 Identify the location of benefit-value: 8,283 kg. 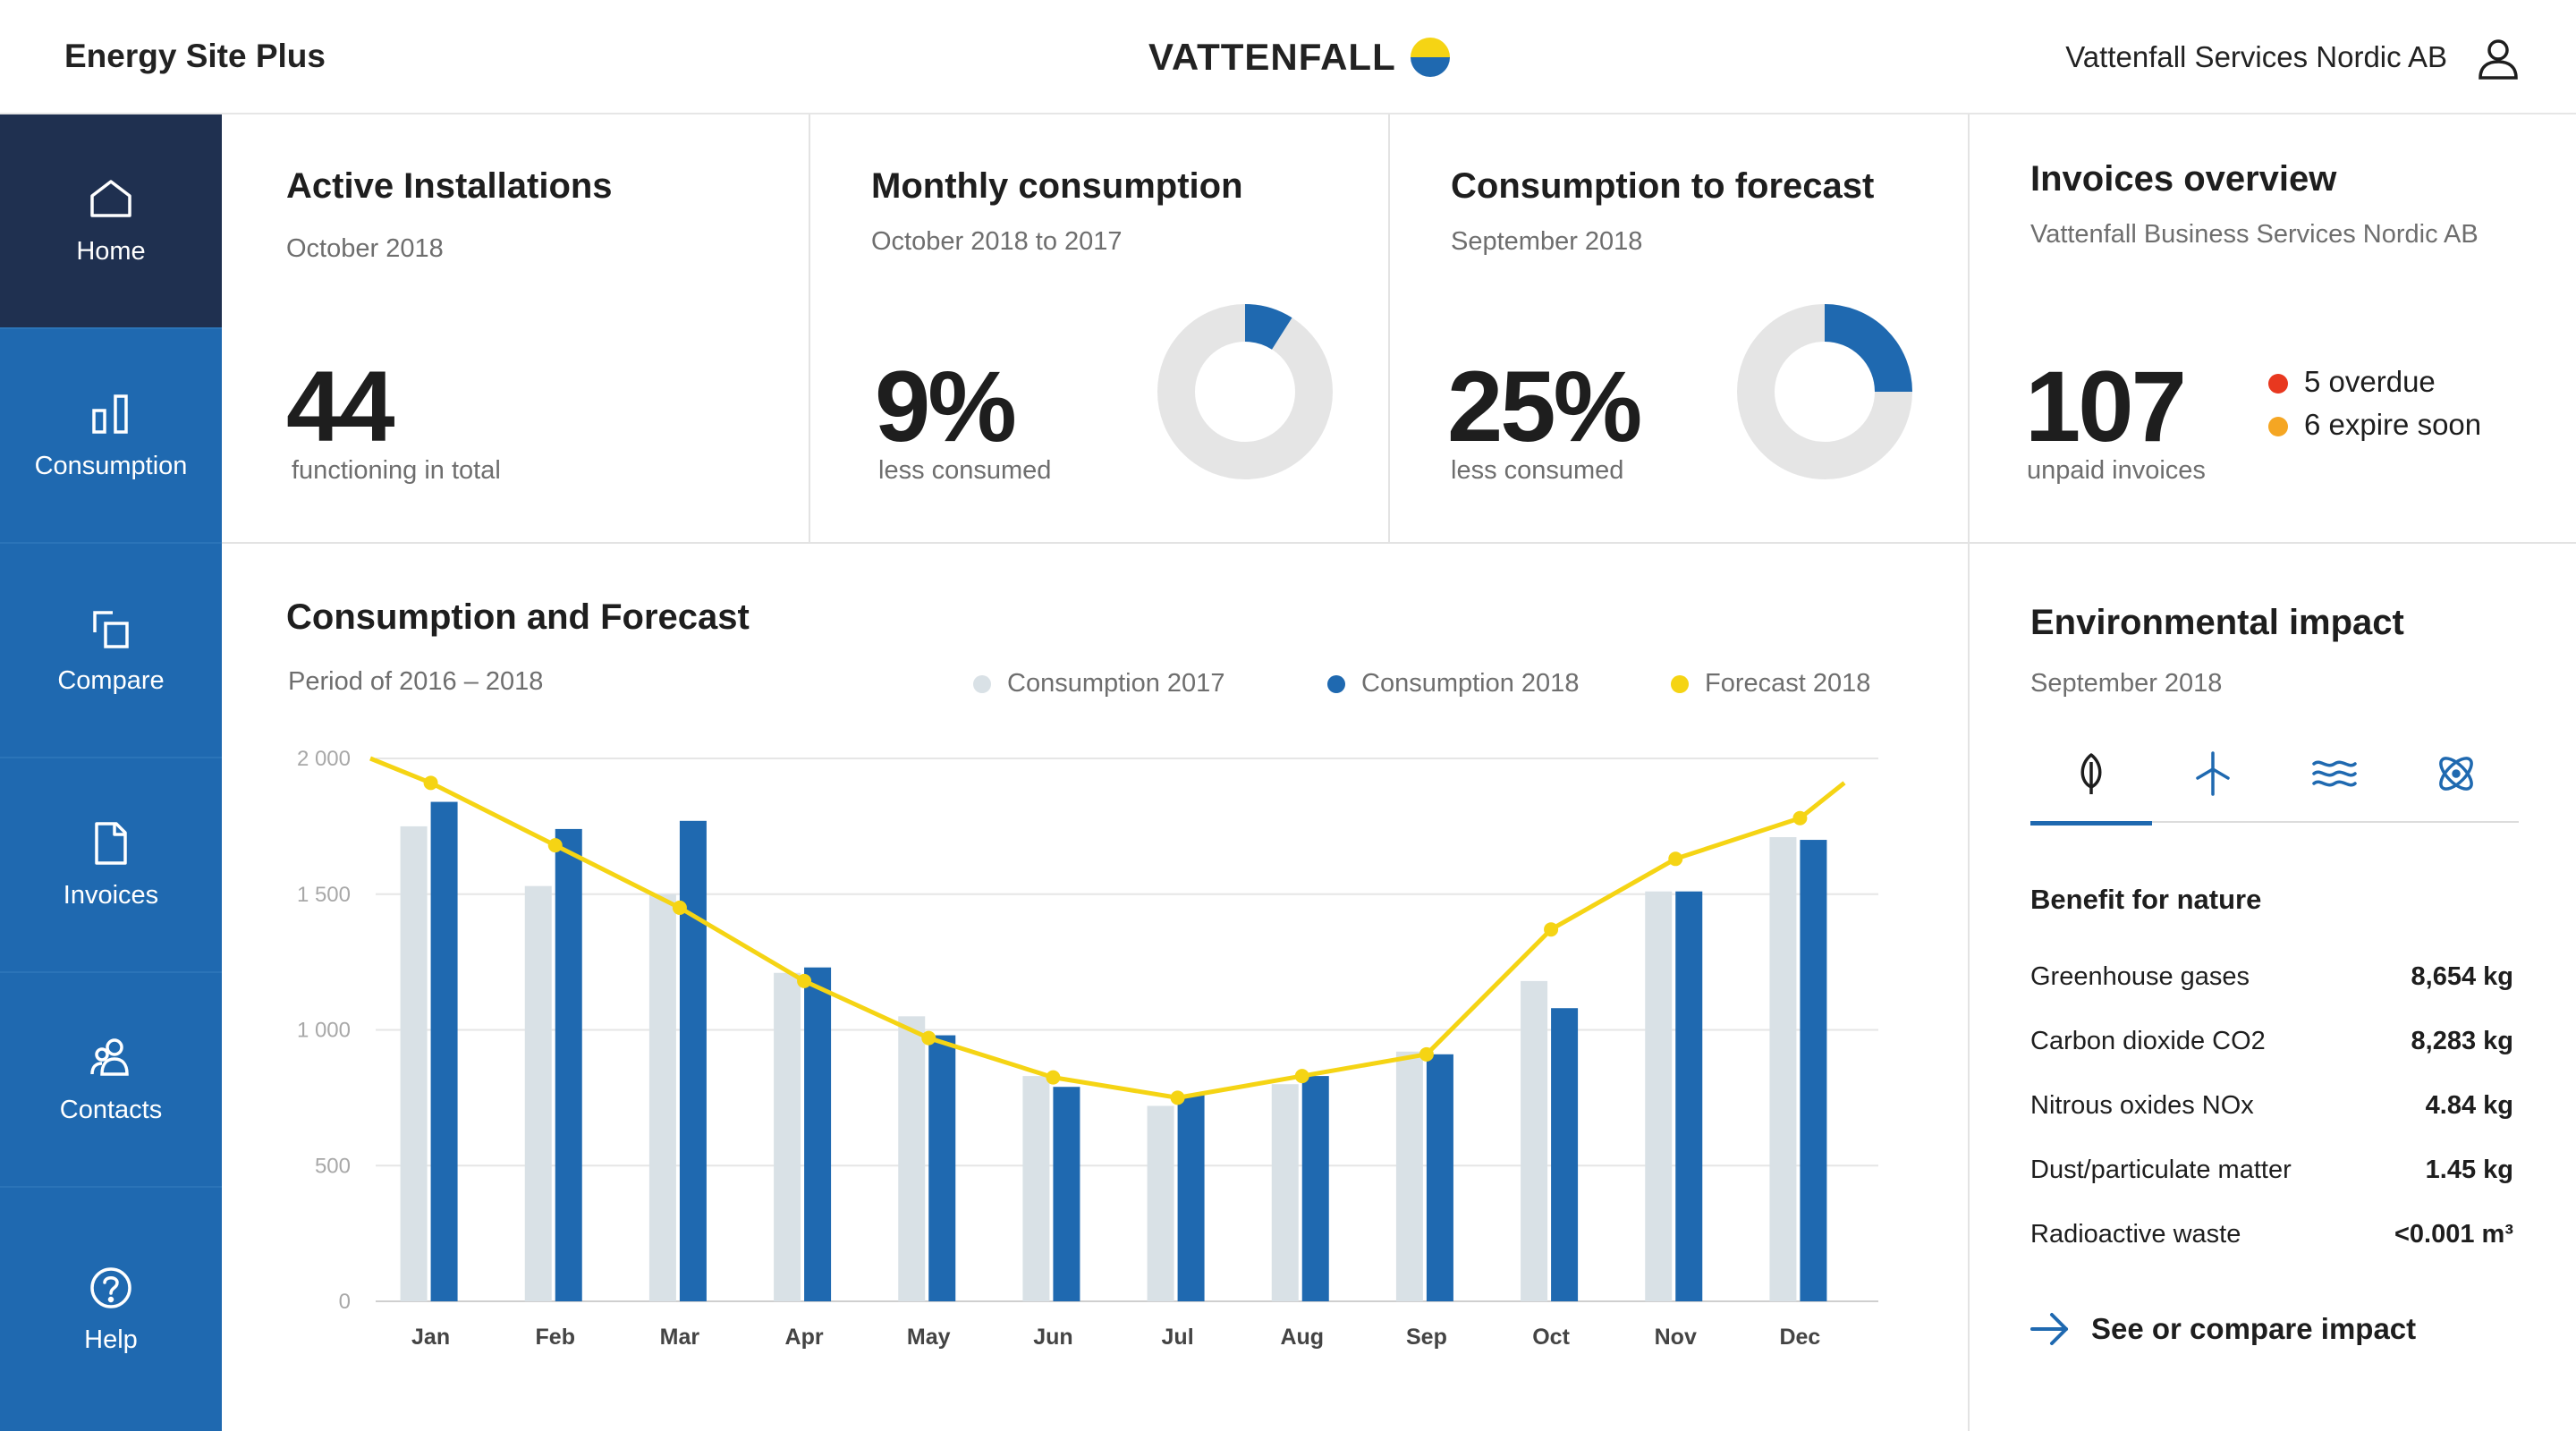
(2462, 1041).